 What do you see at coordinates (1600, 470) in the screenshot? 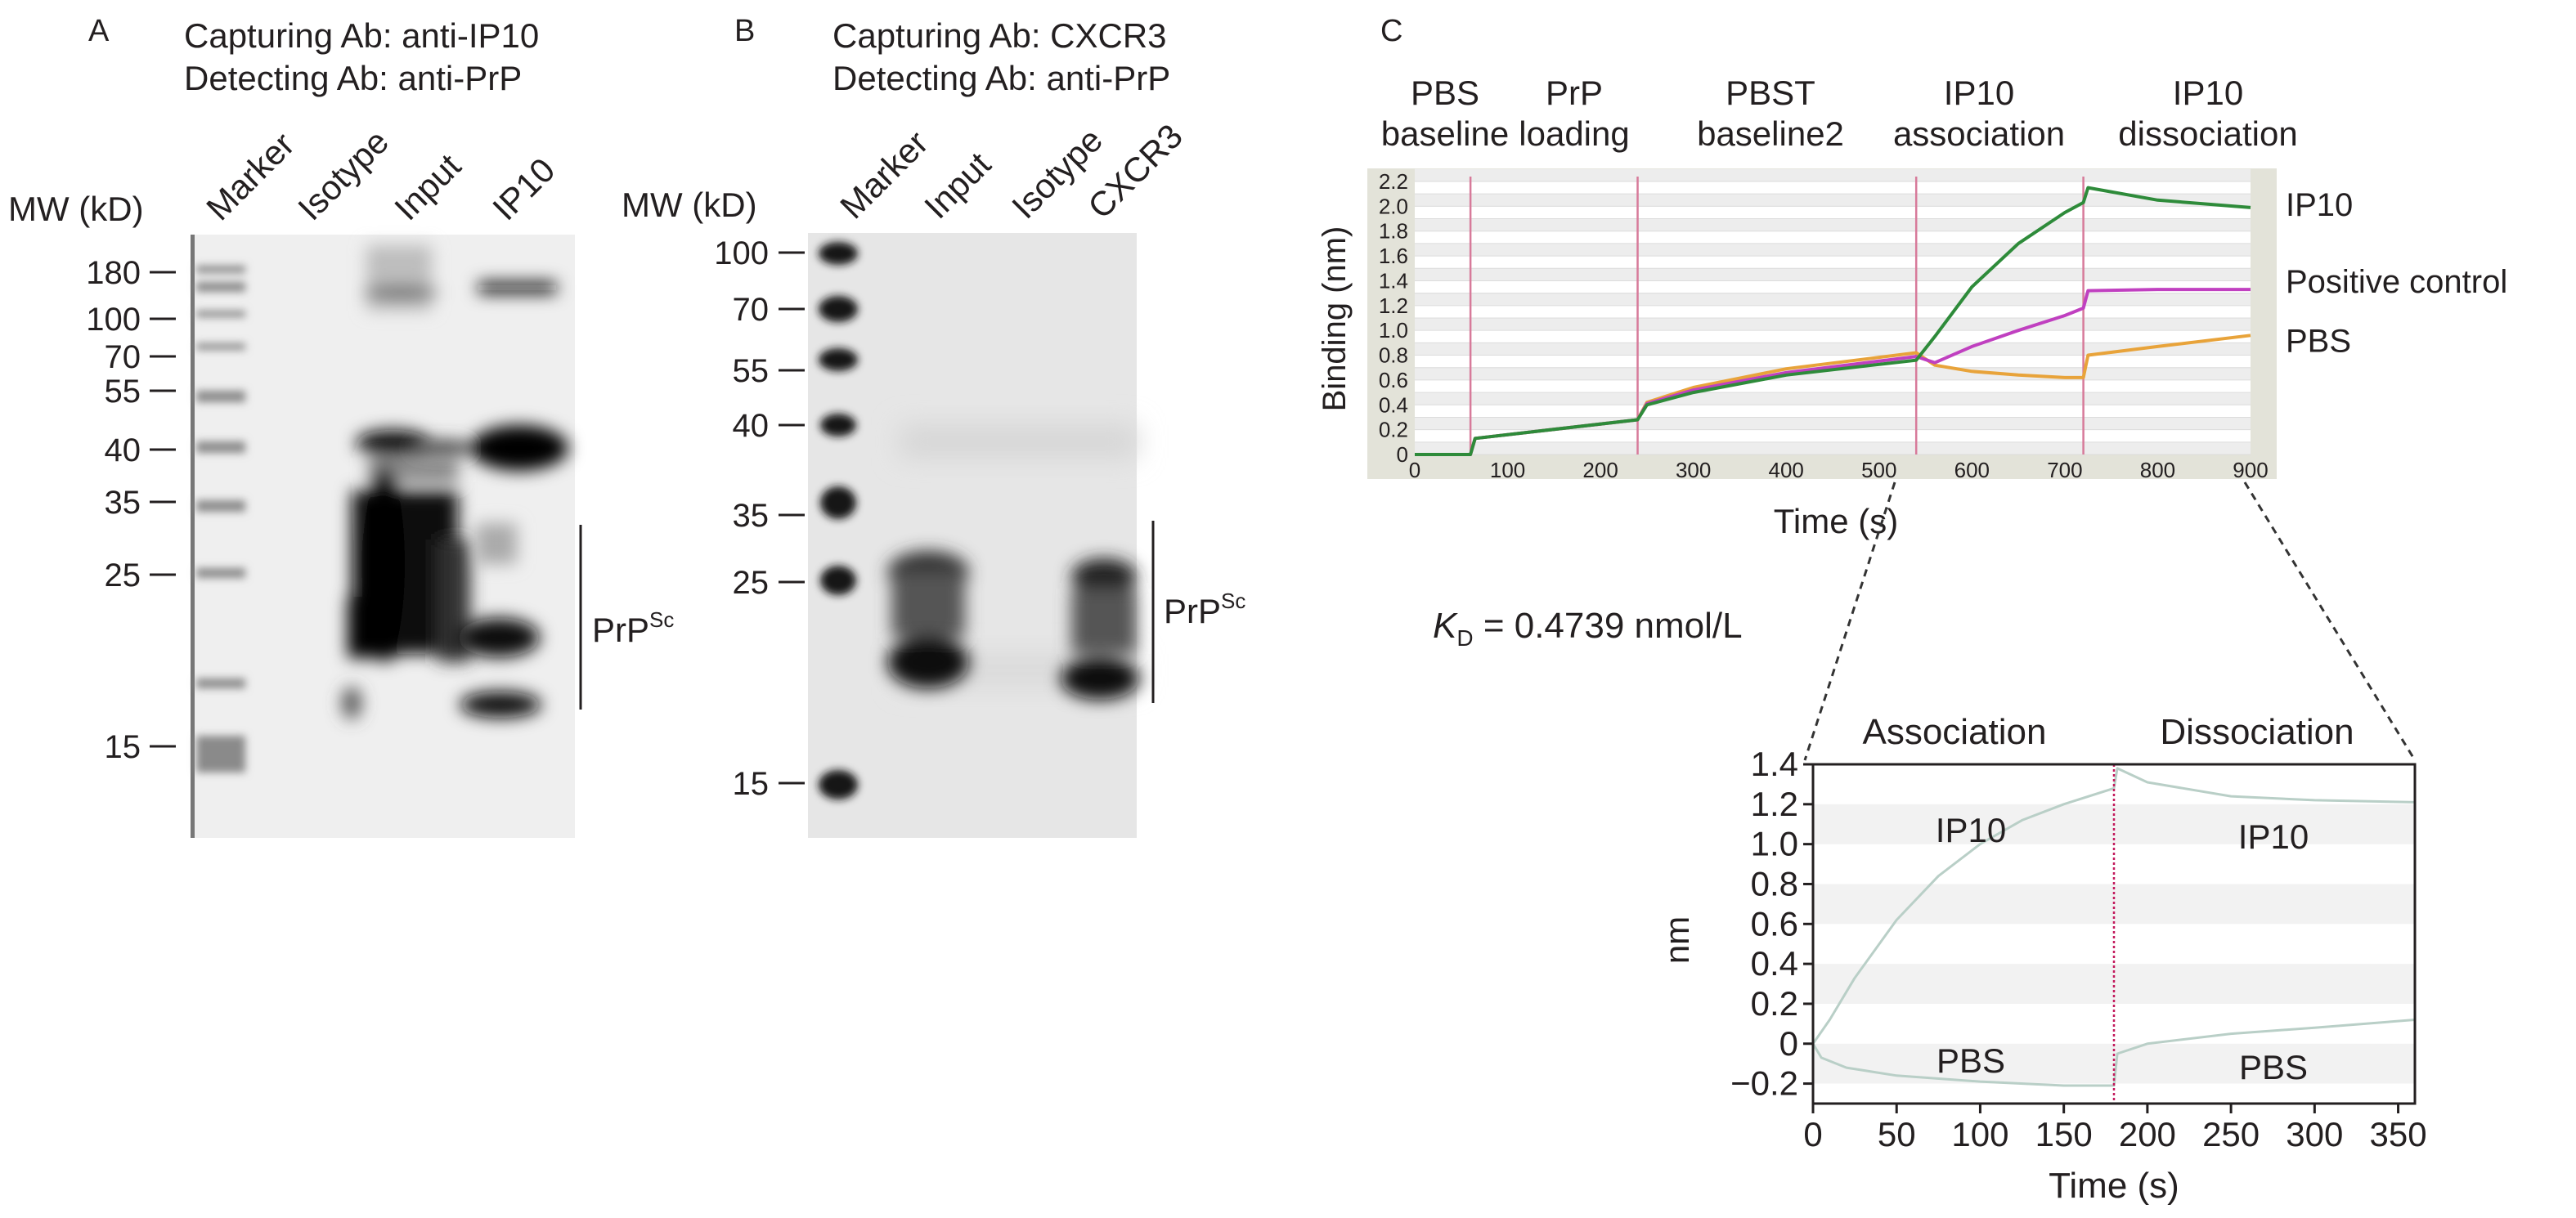
I see `x-tick-label: 200` at bounding box center [1600, 470].